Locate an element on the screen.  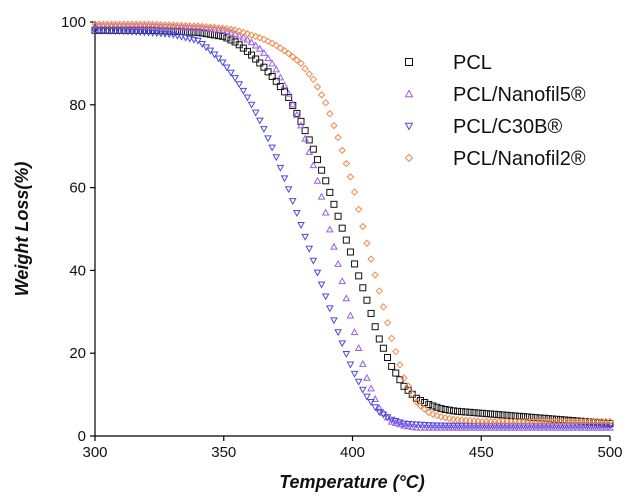
y-tick-label: 0 is located at coordinates (82, 436).